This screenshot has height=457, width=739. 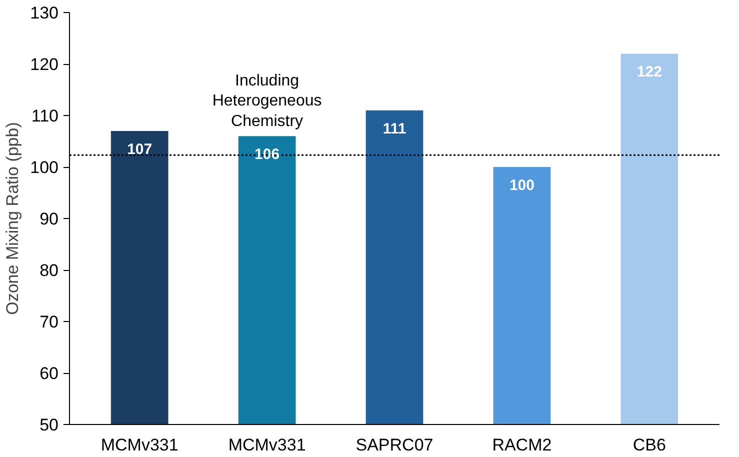 I want to click on y-tick-label: 130, so click(x=44, y=13).